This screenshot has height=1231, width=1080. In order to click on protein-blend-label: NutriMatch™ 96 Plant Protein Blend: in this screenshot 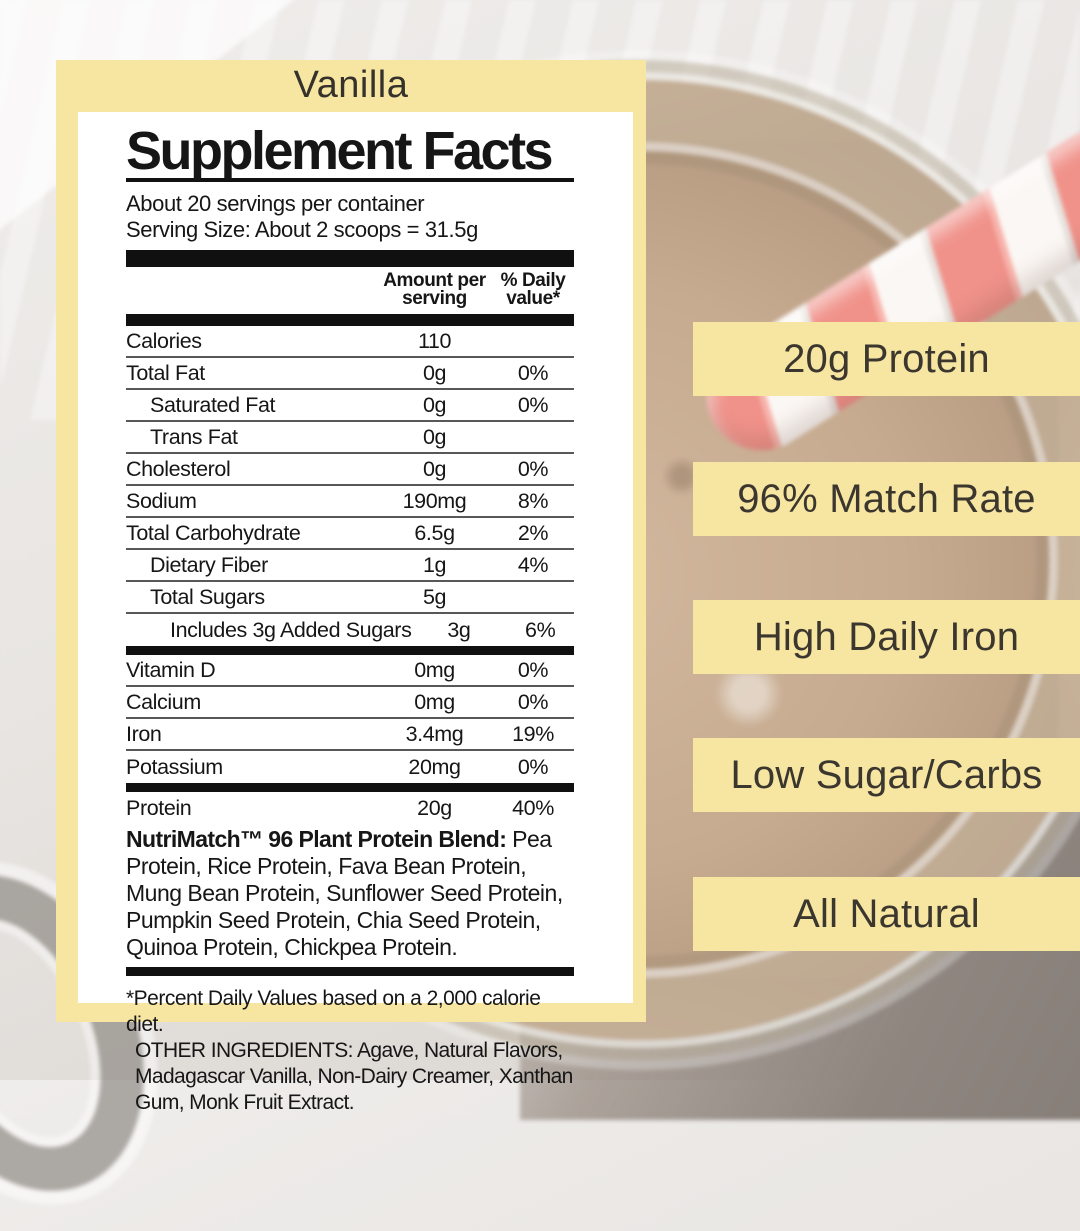, I will do `click(316, 839)`.